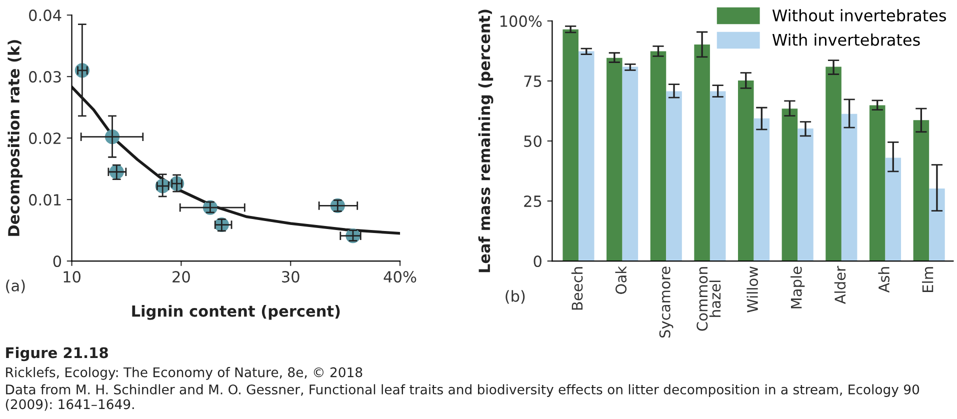  I want to click on y-tick-label: 0.02, so click(45, 138).